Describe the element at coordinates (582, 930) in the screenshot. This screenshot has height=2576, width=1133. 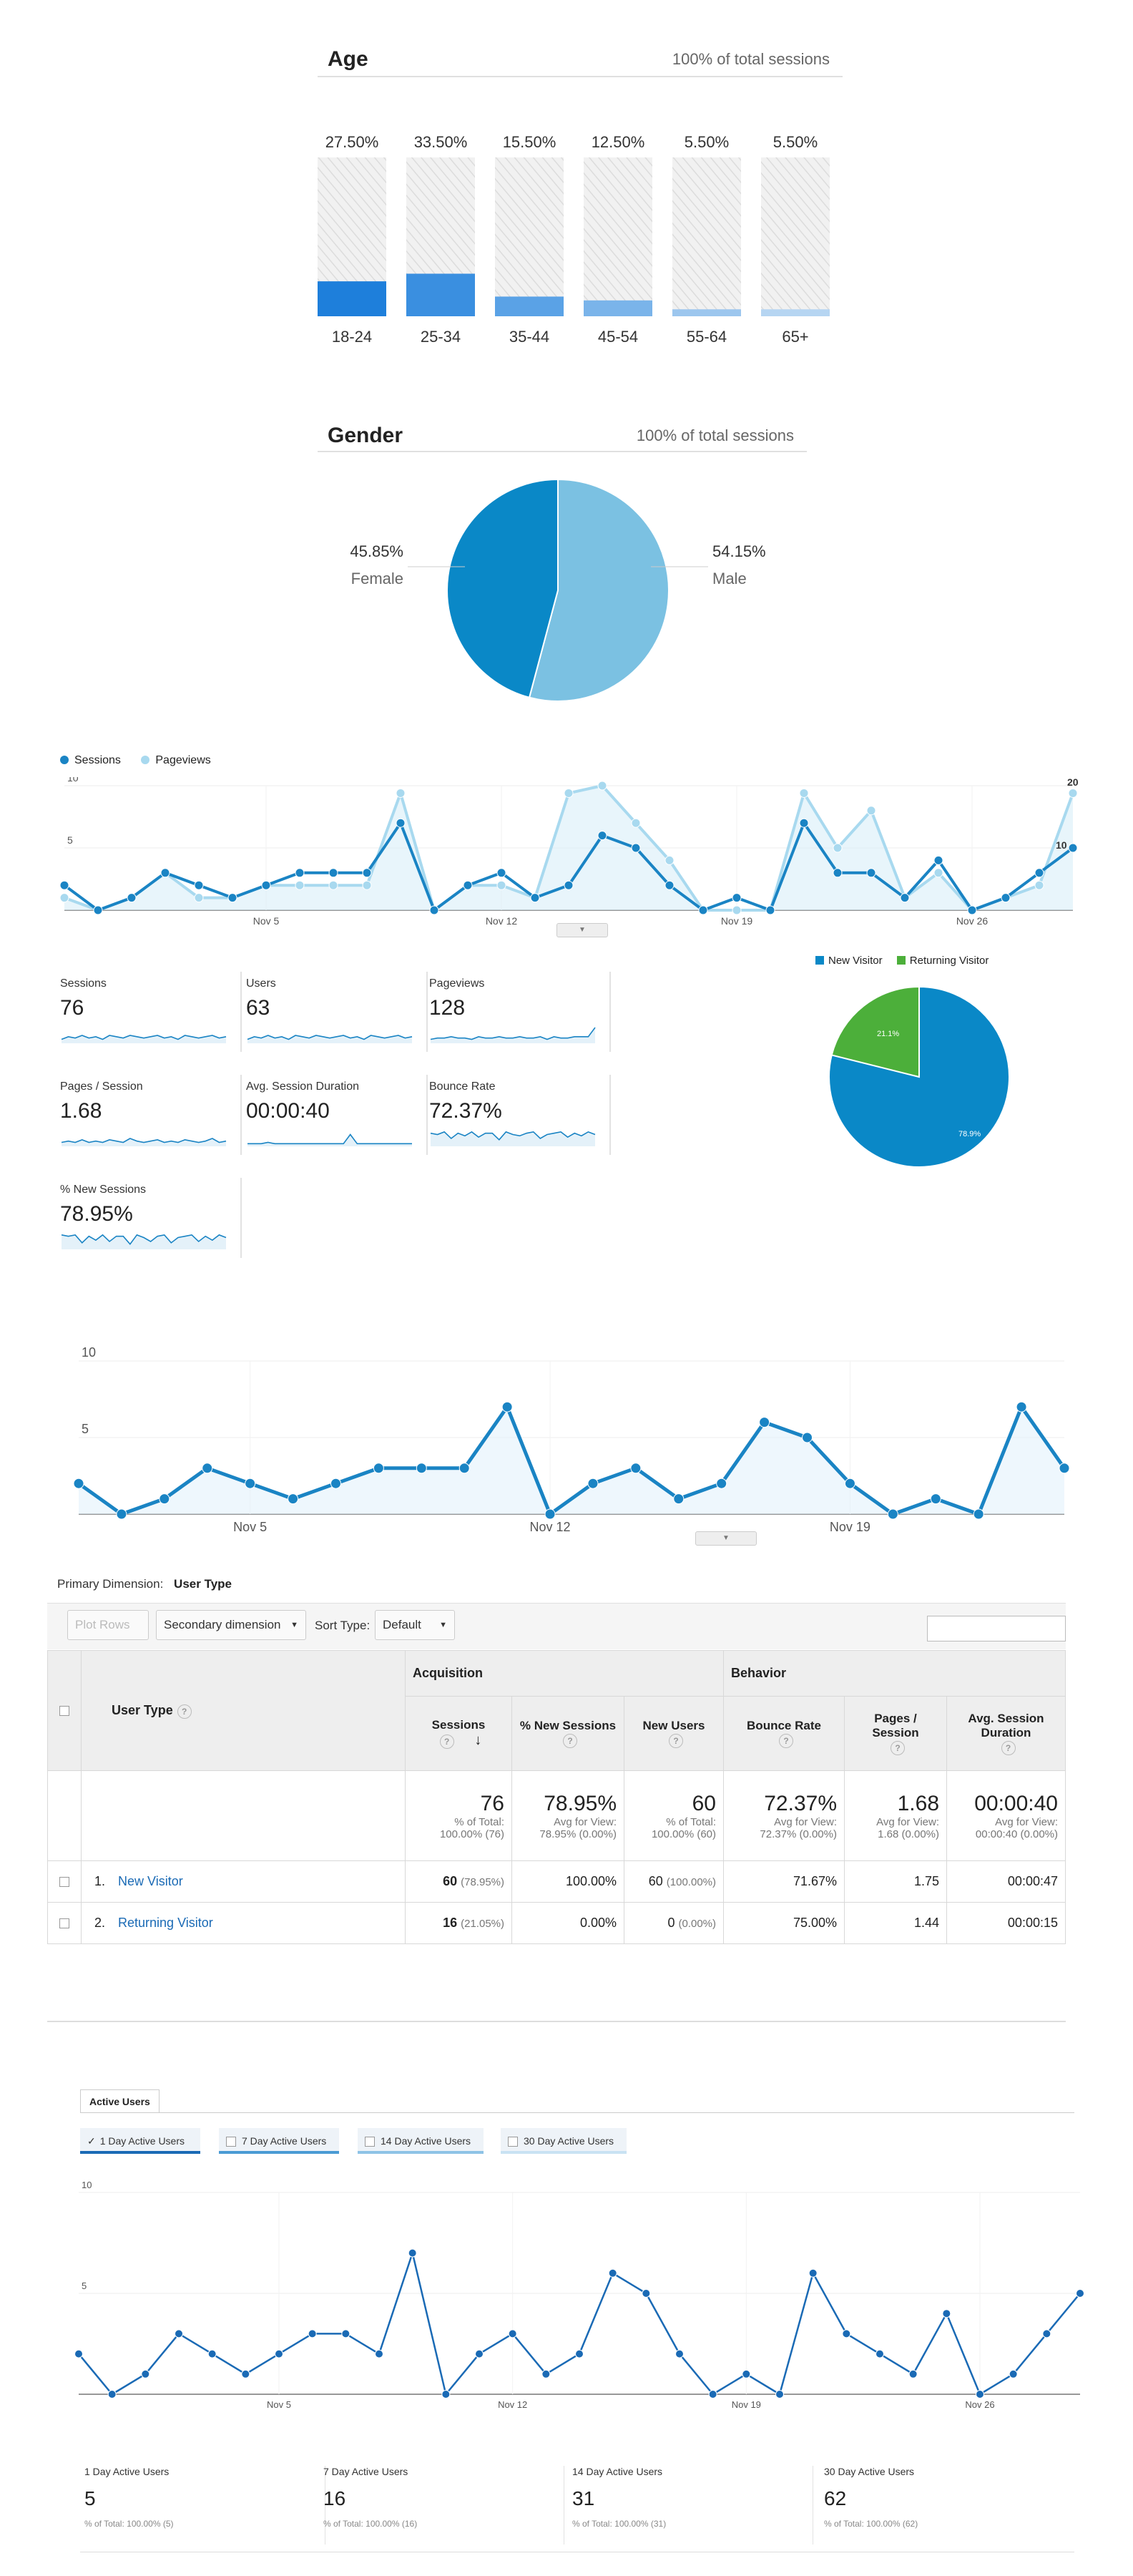
I see `overview-collapse-handle: ▼` at that location.